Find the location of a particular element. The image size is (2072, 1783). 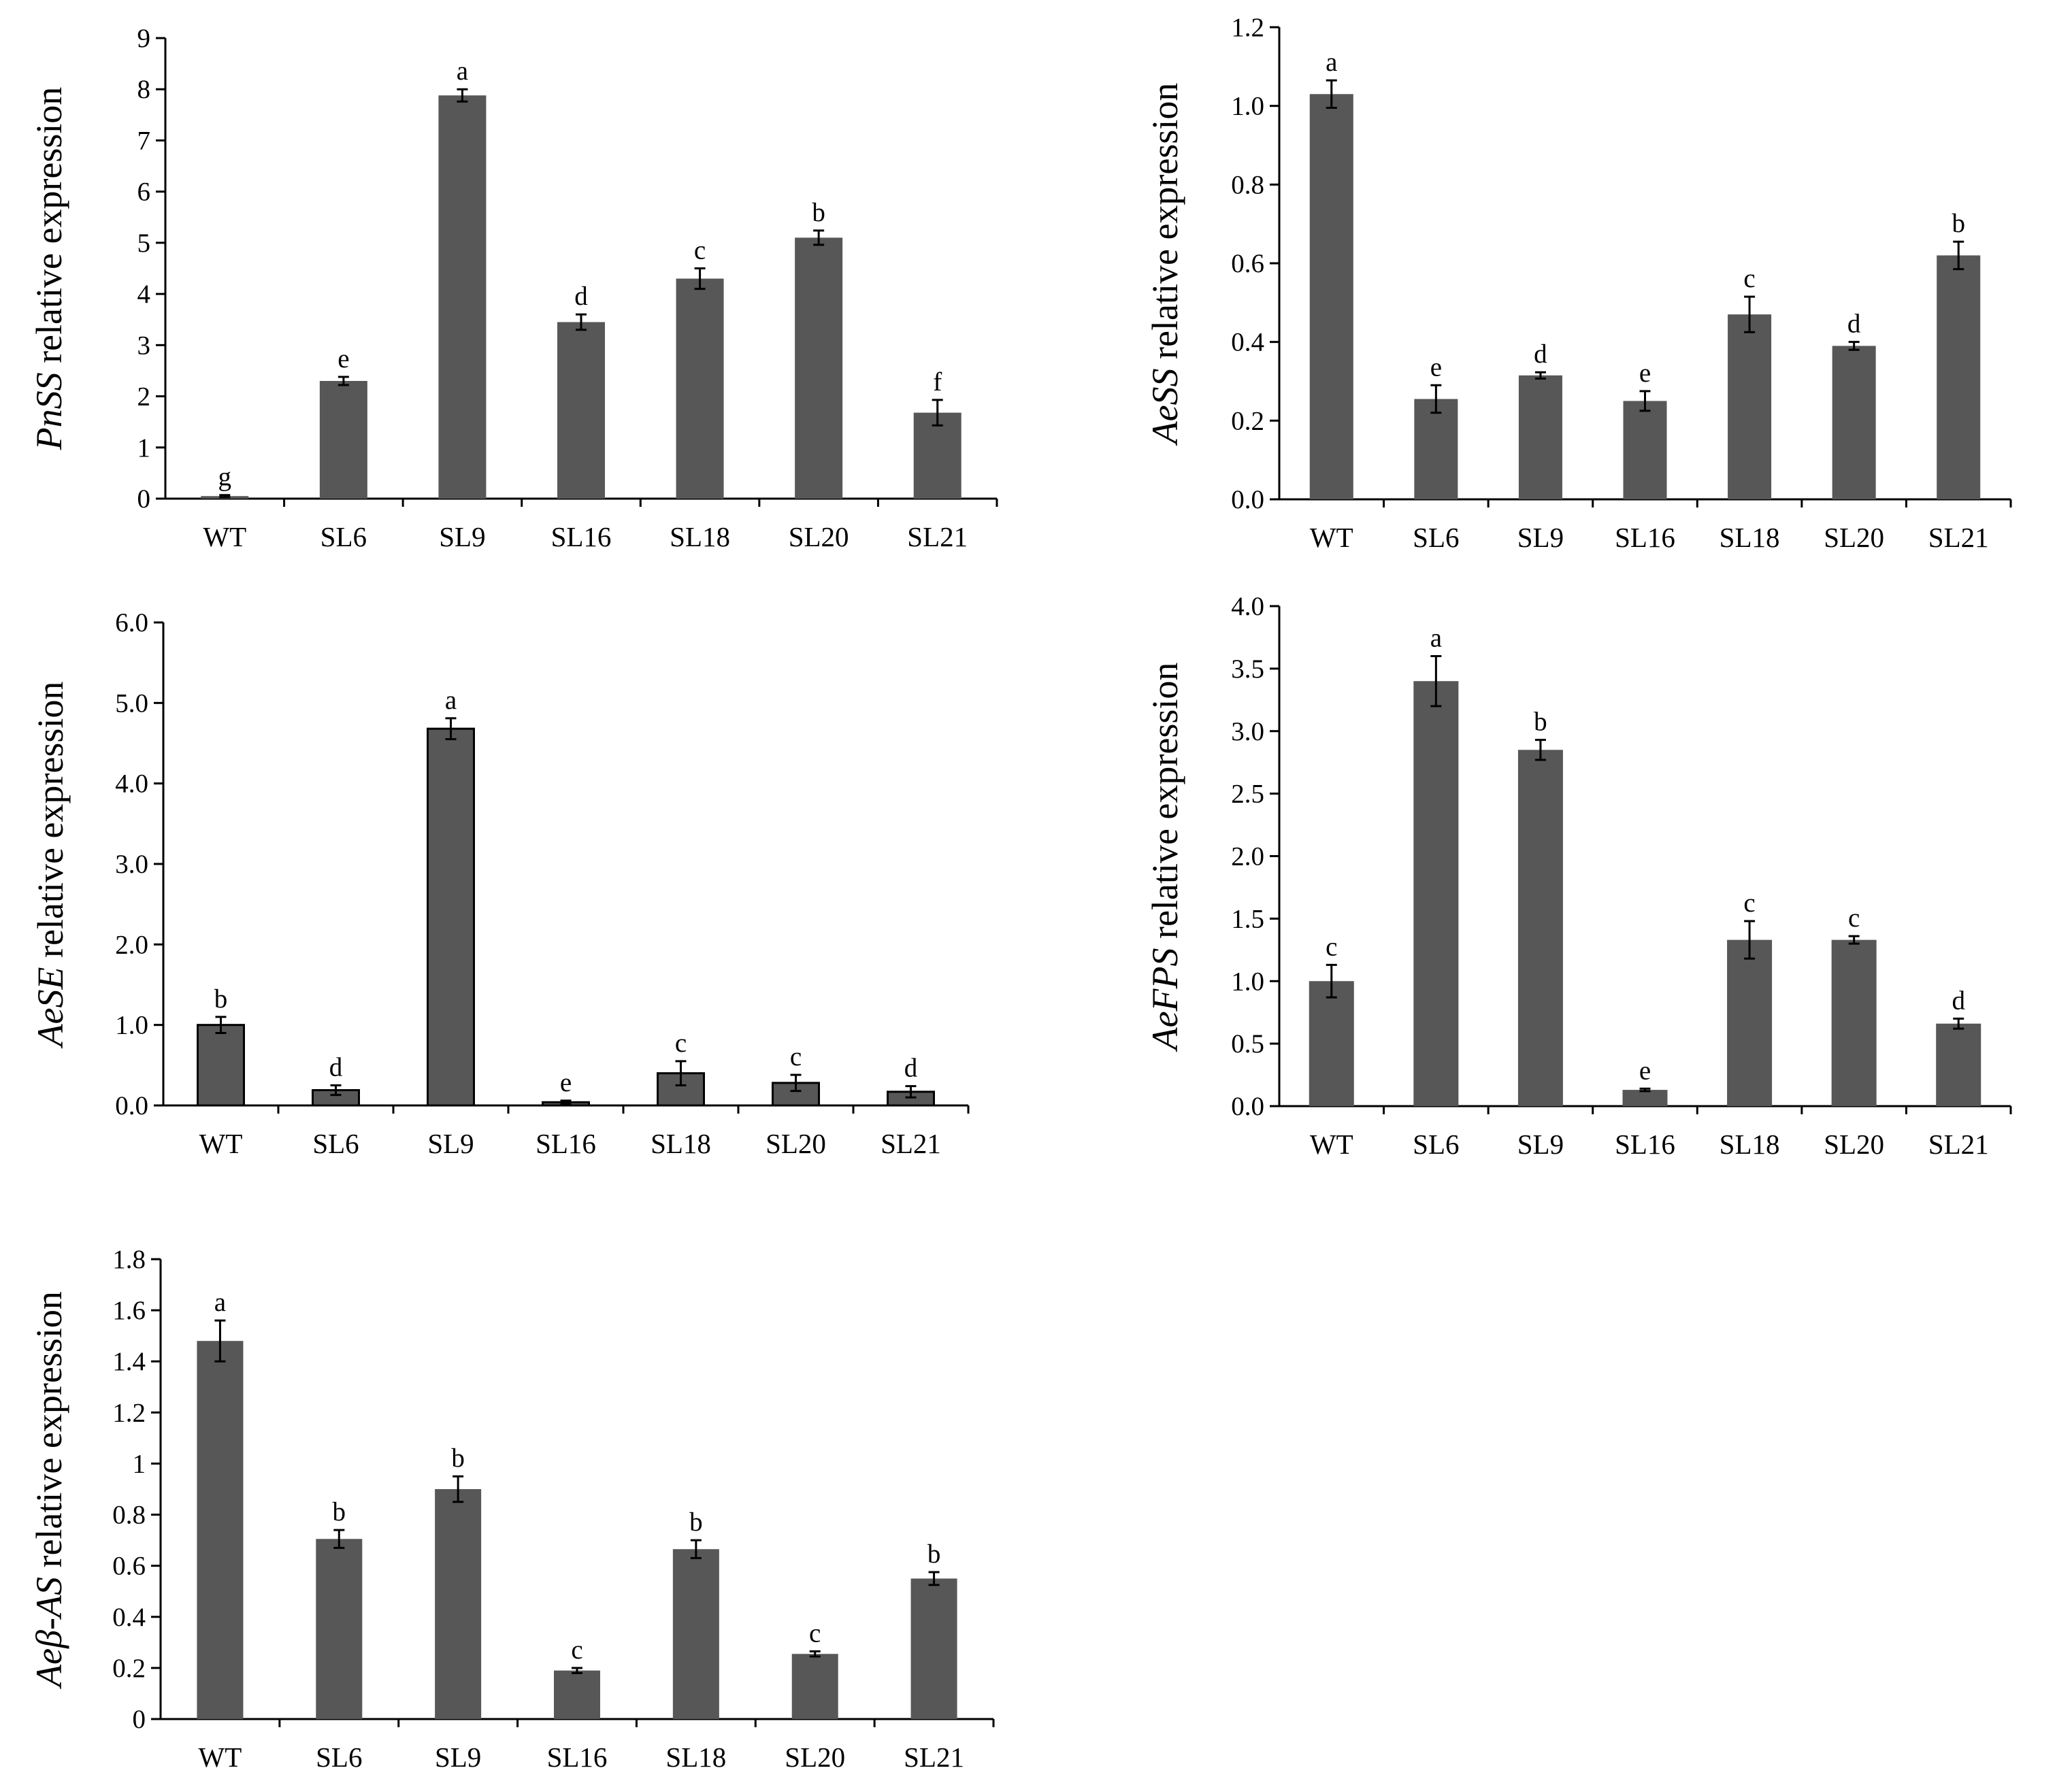

y-axis-label: PnSS relative expression is located at coordinates (49, 269).